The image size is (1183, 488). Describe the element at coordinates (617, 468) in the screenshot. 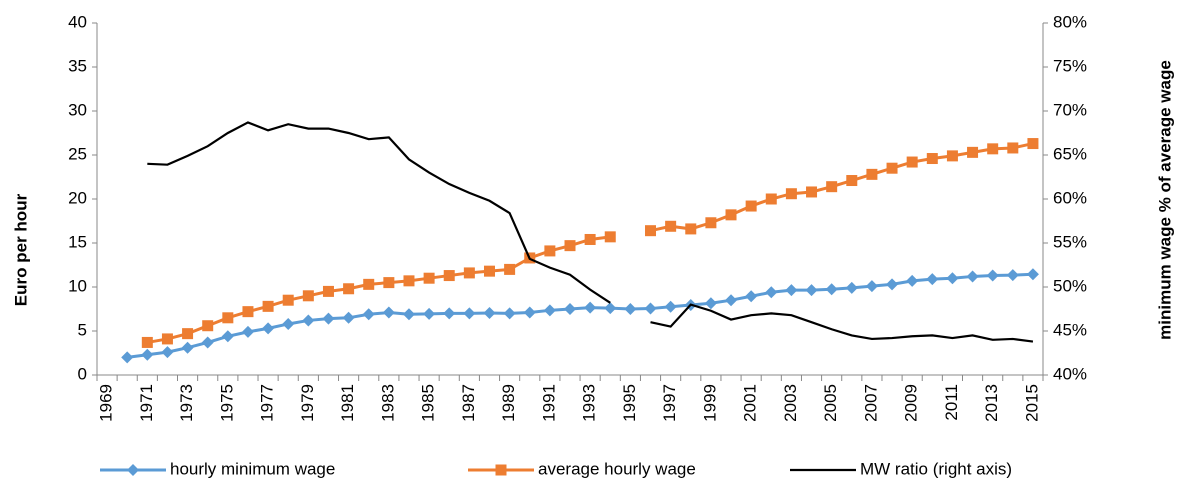

I see `legend-label: average hourly wage` at that location.